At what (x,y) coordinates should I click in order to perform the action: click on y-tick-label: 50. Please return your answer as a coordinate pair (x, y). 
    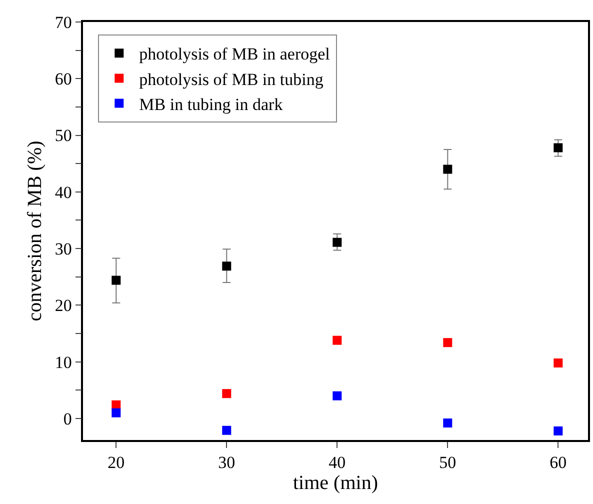
    Looking at the image, I should click on (63, 136).